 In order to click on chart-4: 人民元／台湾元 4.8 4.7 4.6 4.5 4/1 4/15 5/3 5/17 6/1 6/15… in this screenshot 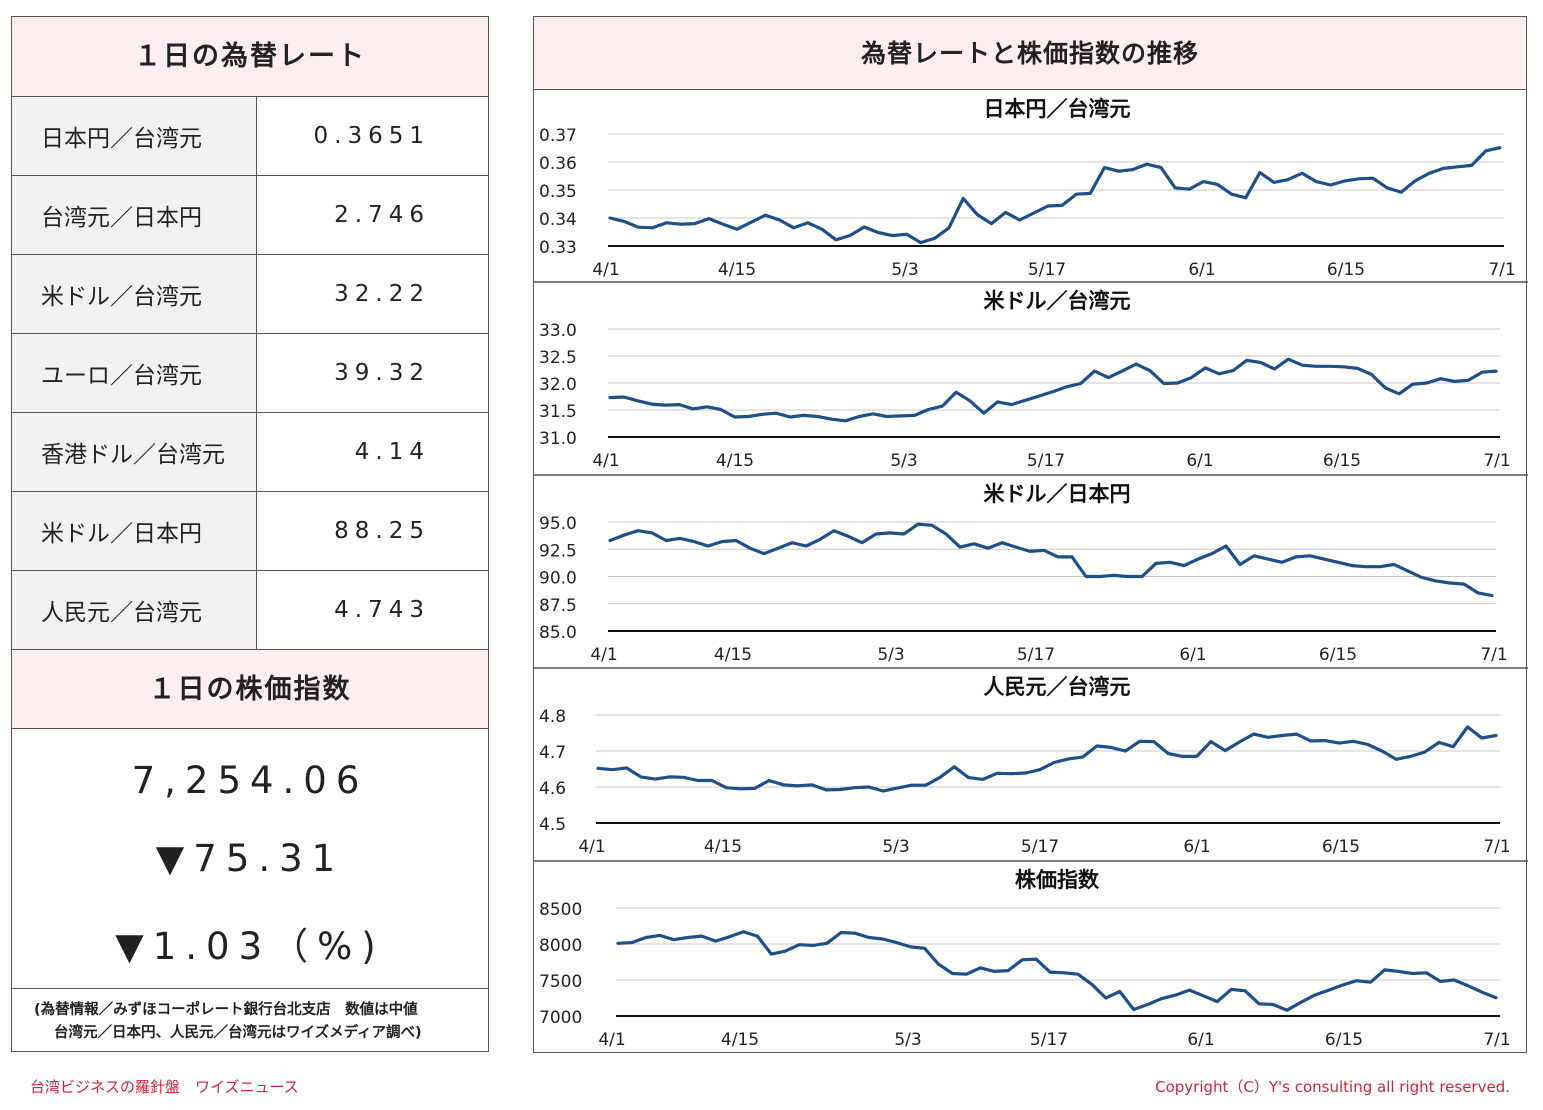, I will do `click(1031, 762)`.